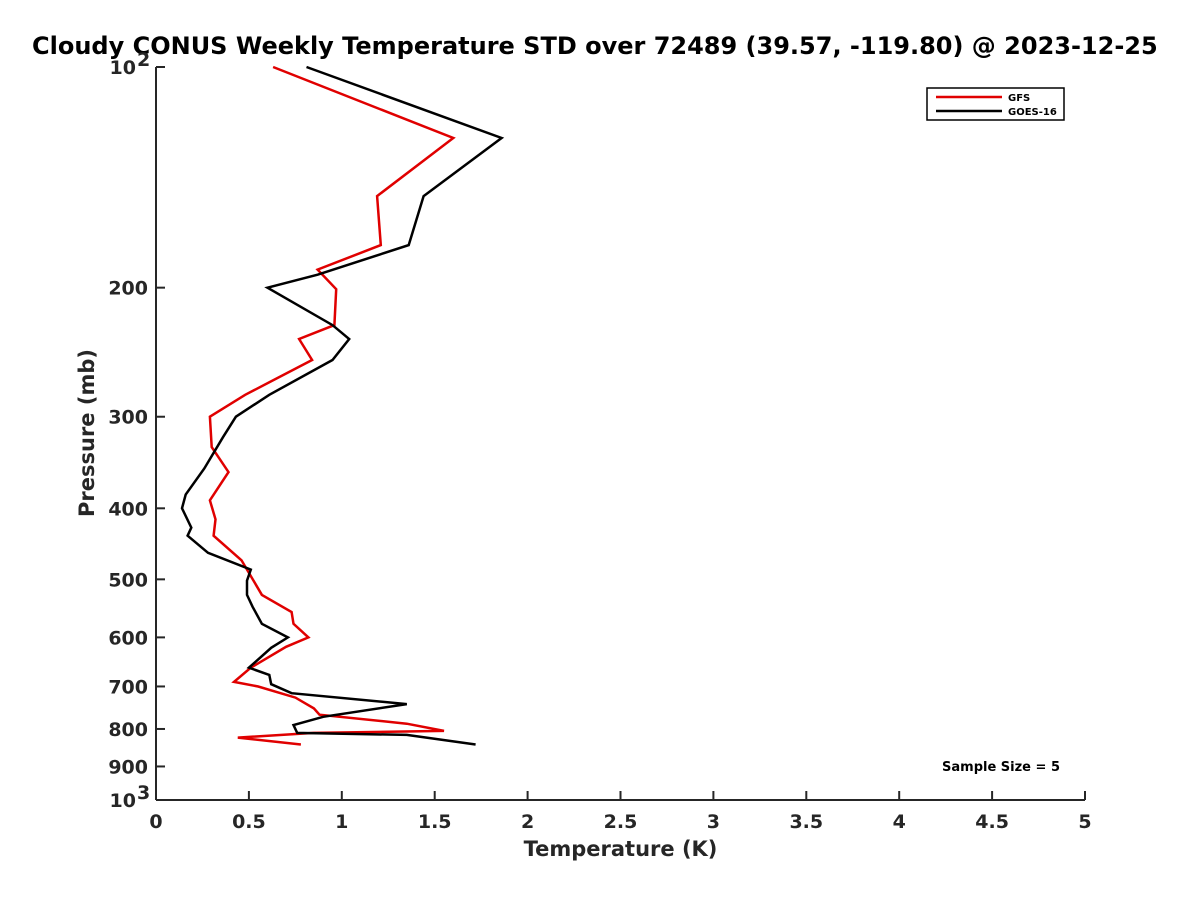  I want to click on x-tick-label: 0, so click(155, 822).